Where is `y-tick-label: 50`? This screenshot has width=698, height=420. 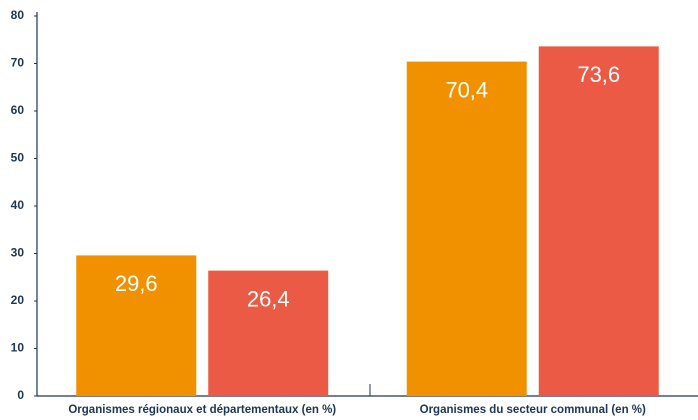 y-tick-label: 50 is located at coordinates (18, 158).